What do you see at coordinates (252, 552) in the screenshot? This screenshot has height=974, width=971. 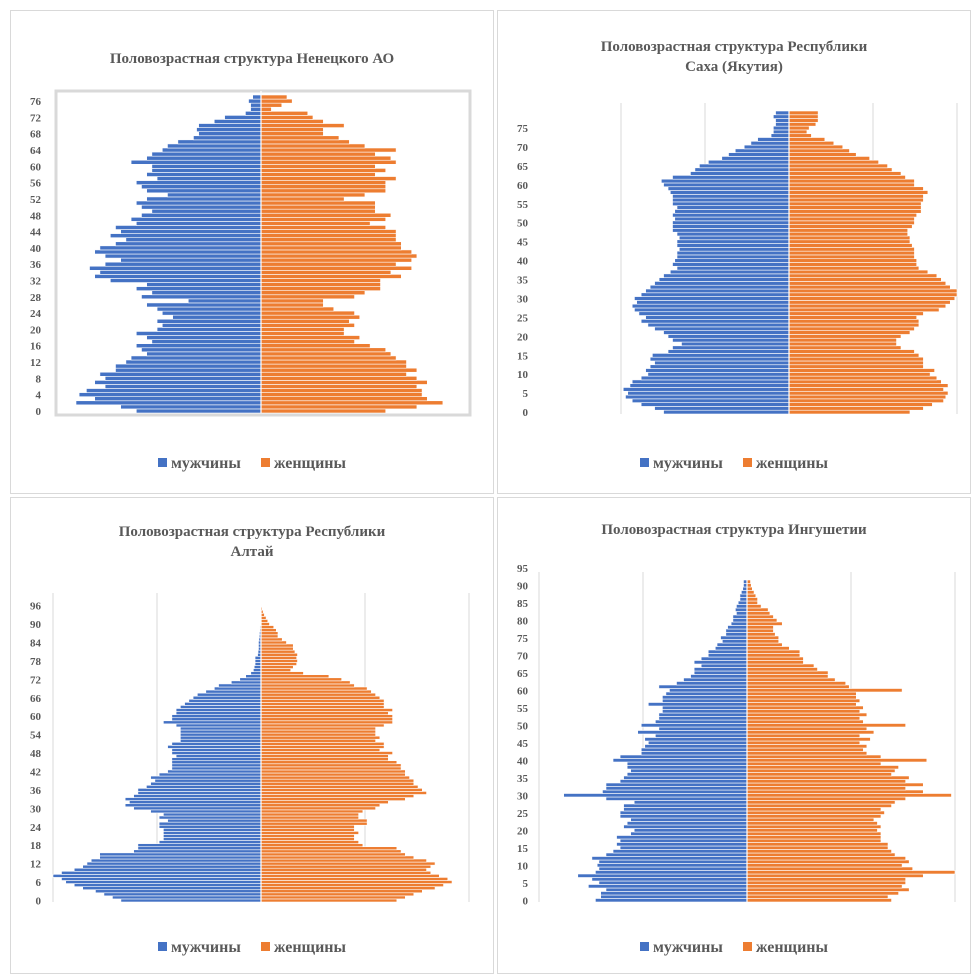 I see `chart-title-line: Алтай` at bounding box center [252, 552].